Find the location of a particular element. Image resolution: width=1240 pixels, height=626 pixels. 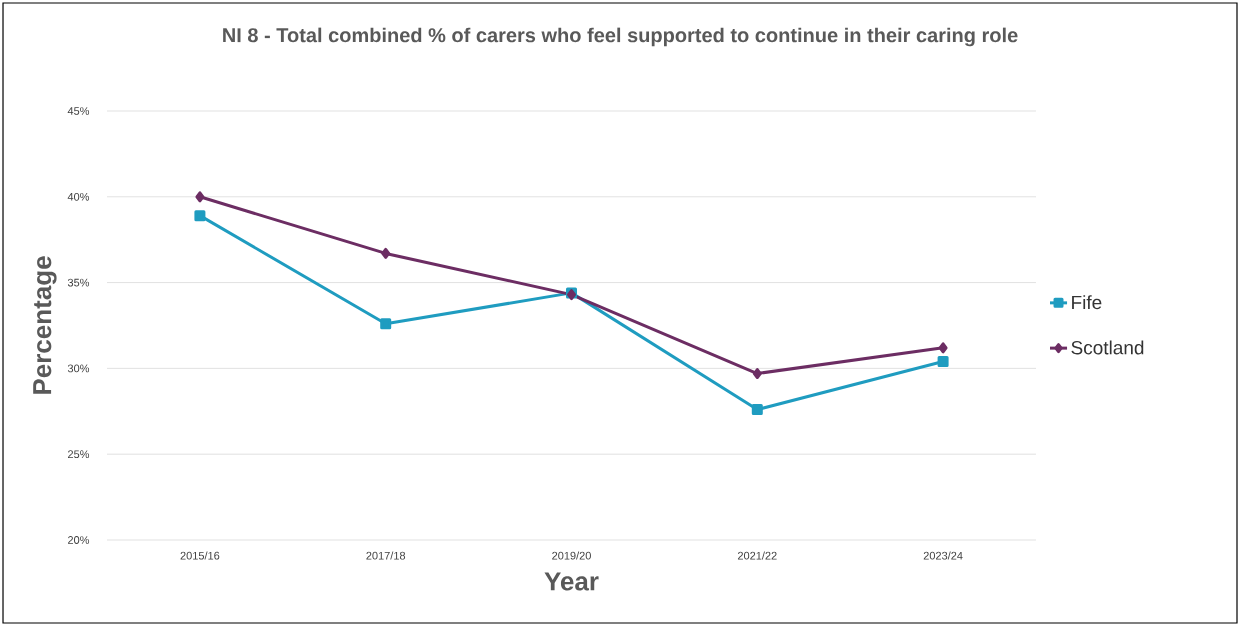

x-tick-label: 2021/22 is located at coordinates (757, 555).